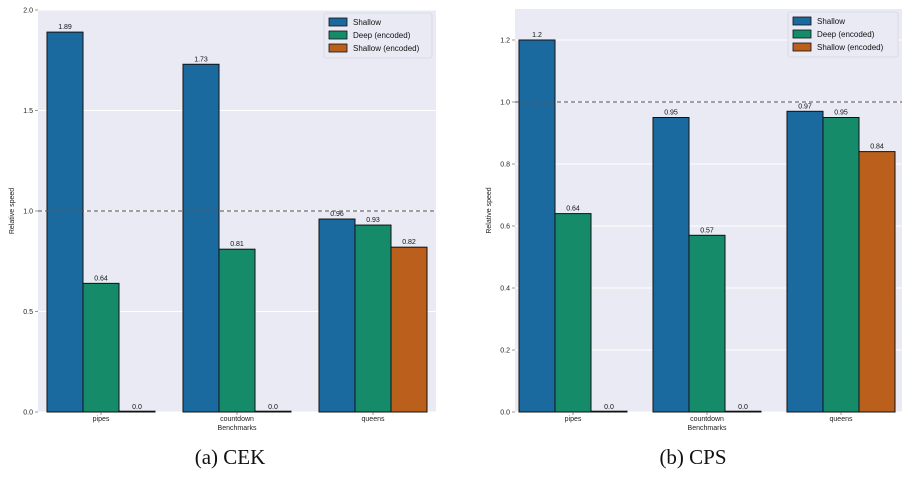 This screenshot has height=485, width=907. Describe the element at coordinates (28, 11) in the screenshot. I see `y-tick-label: 2.0` at that location.